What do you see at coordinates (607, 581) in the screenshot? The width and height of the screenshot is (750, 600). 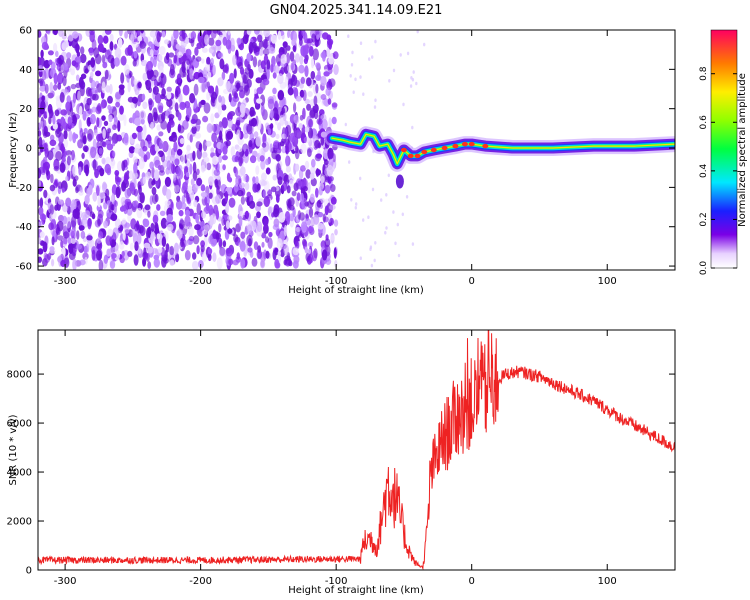 I see `x-tick-label: 100` at bounding box center [607, 581].